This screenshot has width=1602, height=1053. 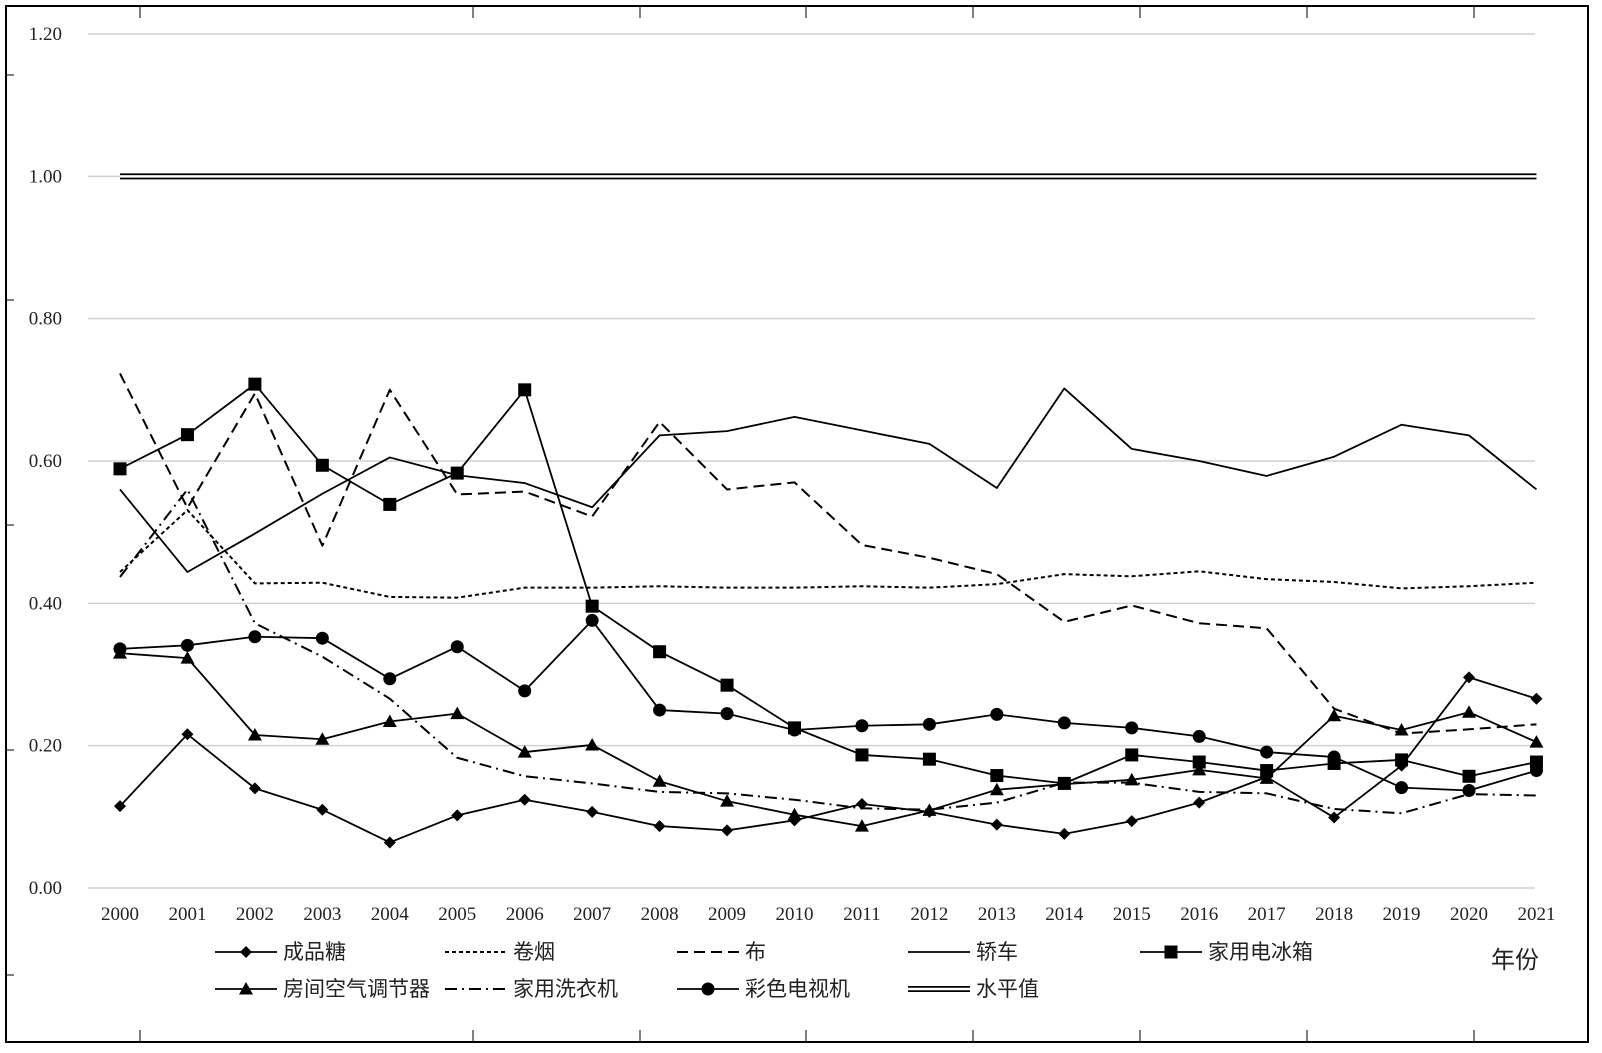 What do you see at coordinates (1515, 960) in the screenshot?
I see `x-axis-label: 年份` at bounding box center [1515, 960].